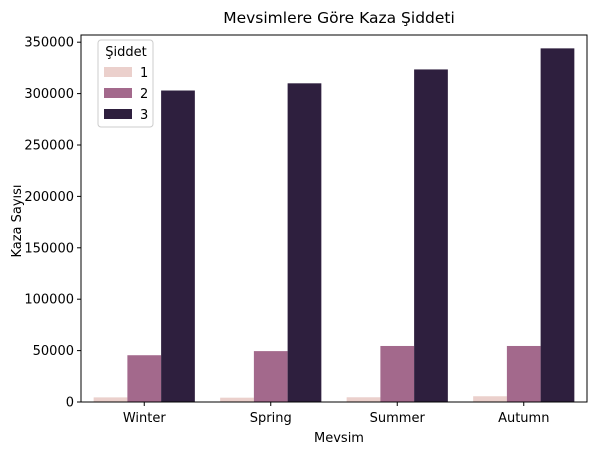  Describe the element at coordinates (17, 220) in the screenshot. I see `y-axis-label: Kaza Sayısı` at that location.